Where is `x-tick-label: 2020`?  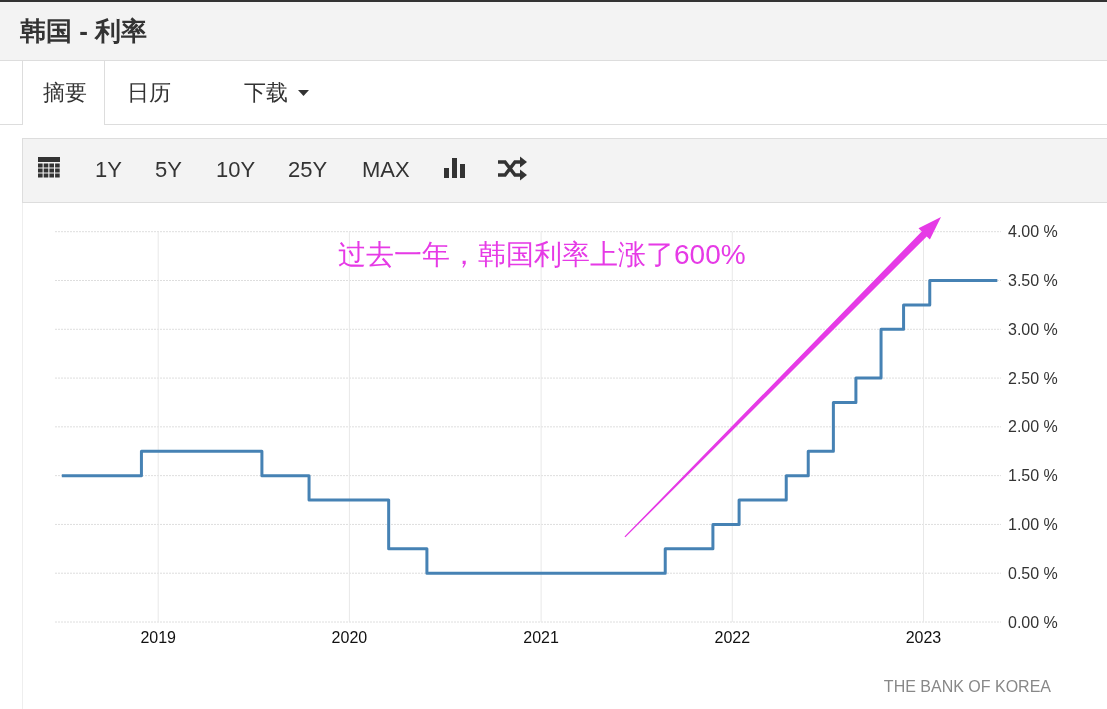
x-tick-label: 2020 is located at coordinates (349, 637).